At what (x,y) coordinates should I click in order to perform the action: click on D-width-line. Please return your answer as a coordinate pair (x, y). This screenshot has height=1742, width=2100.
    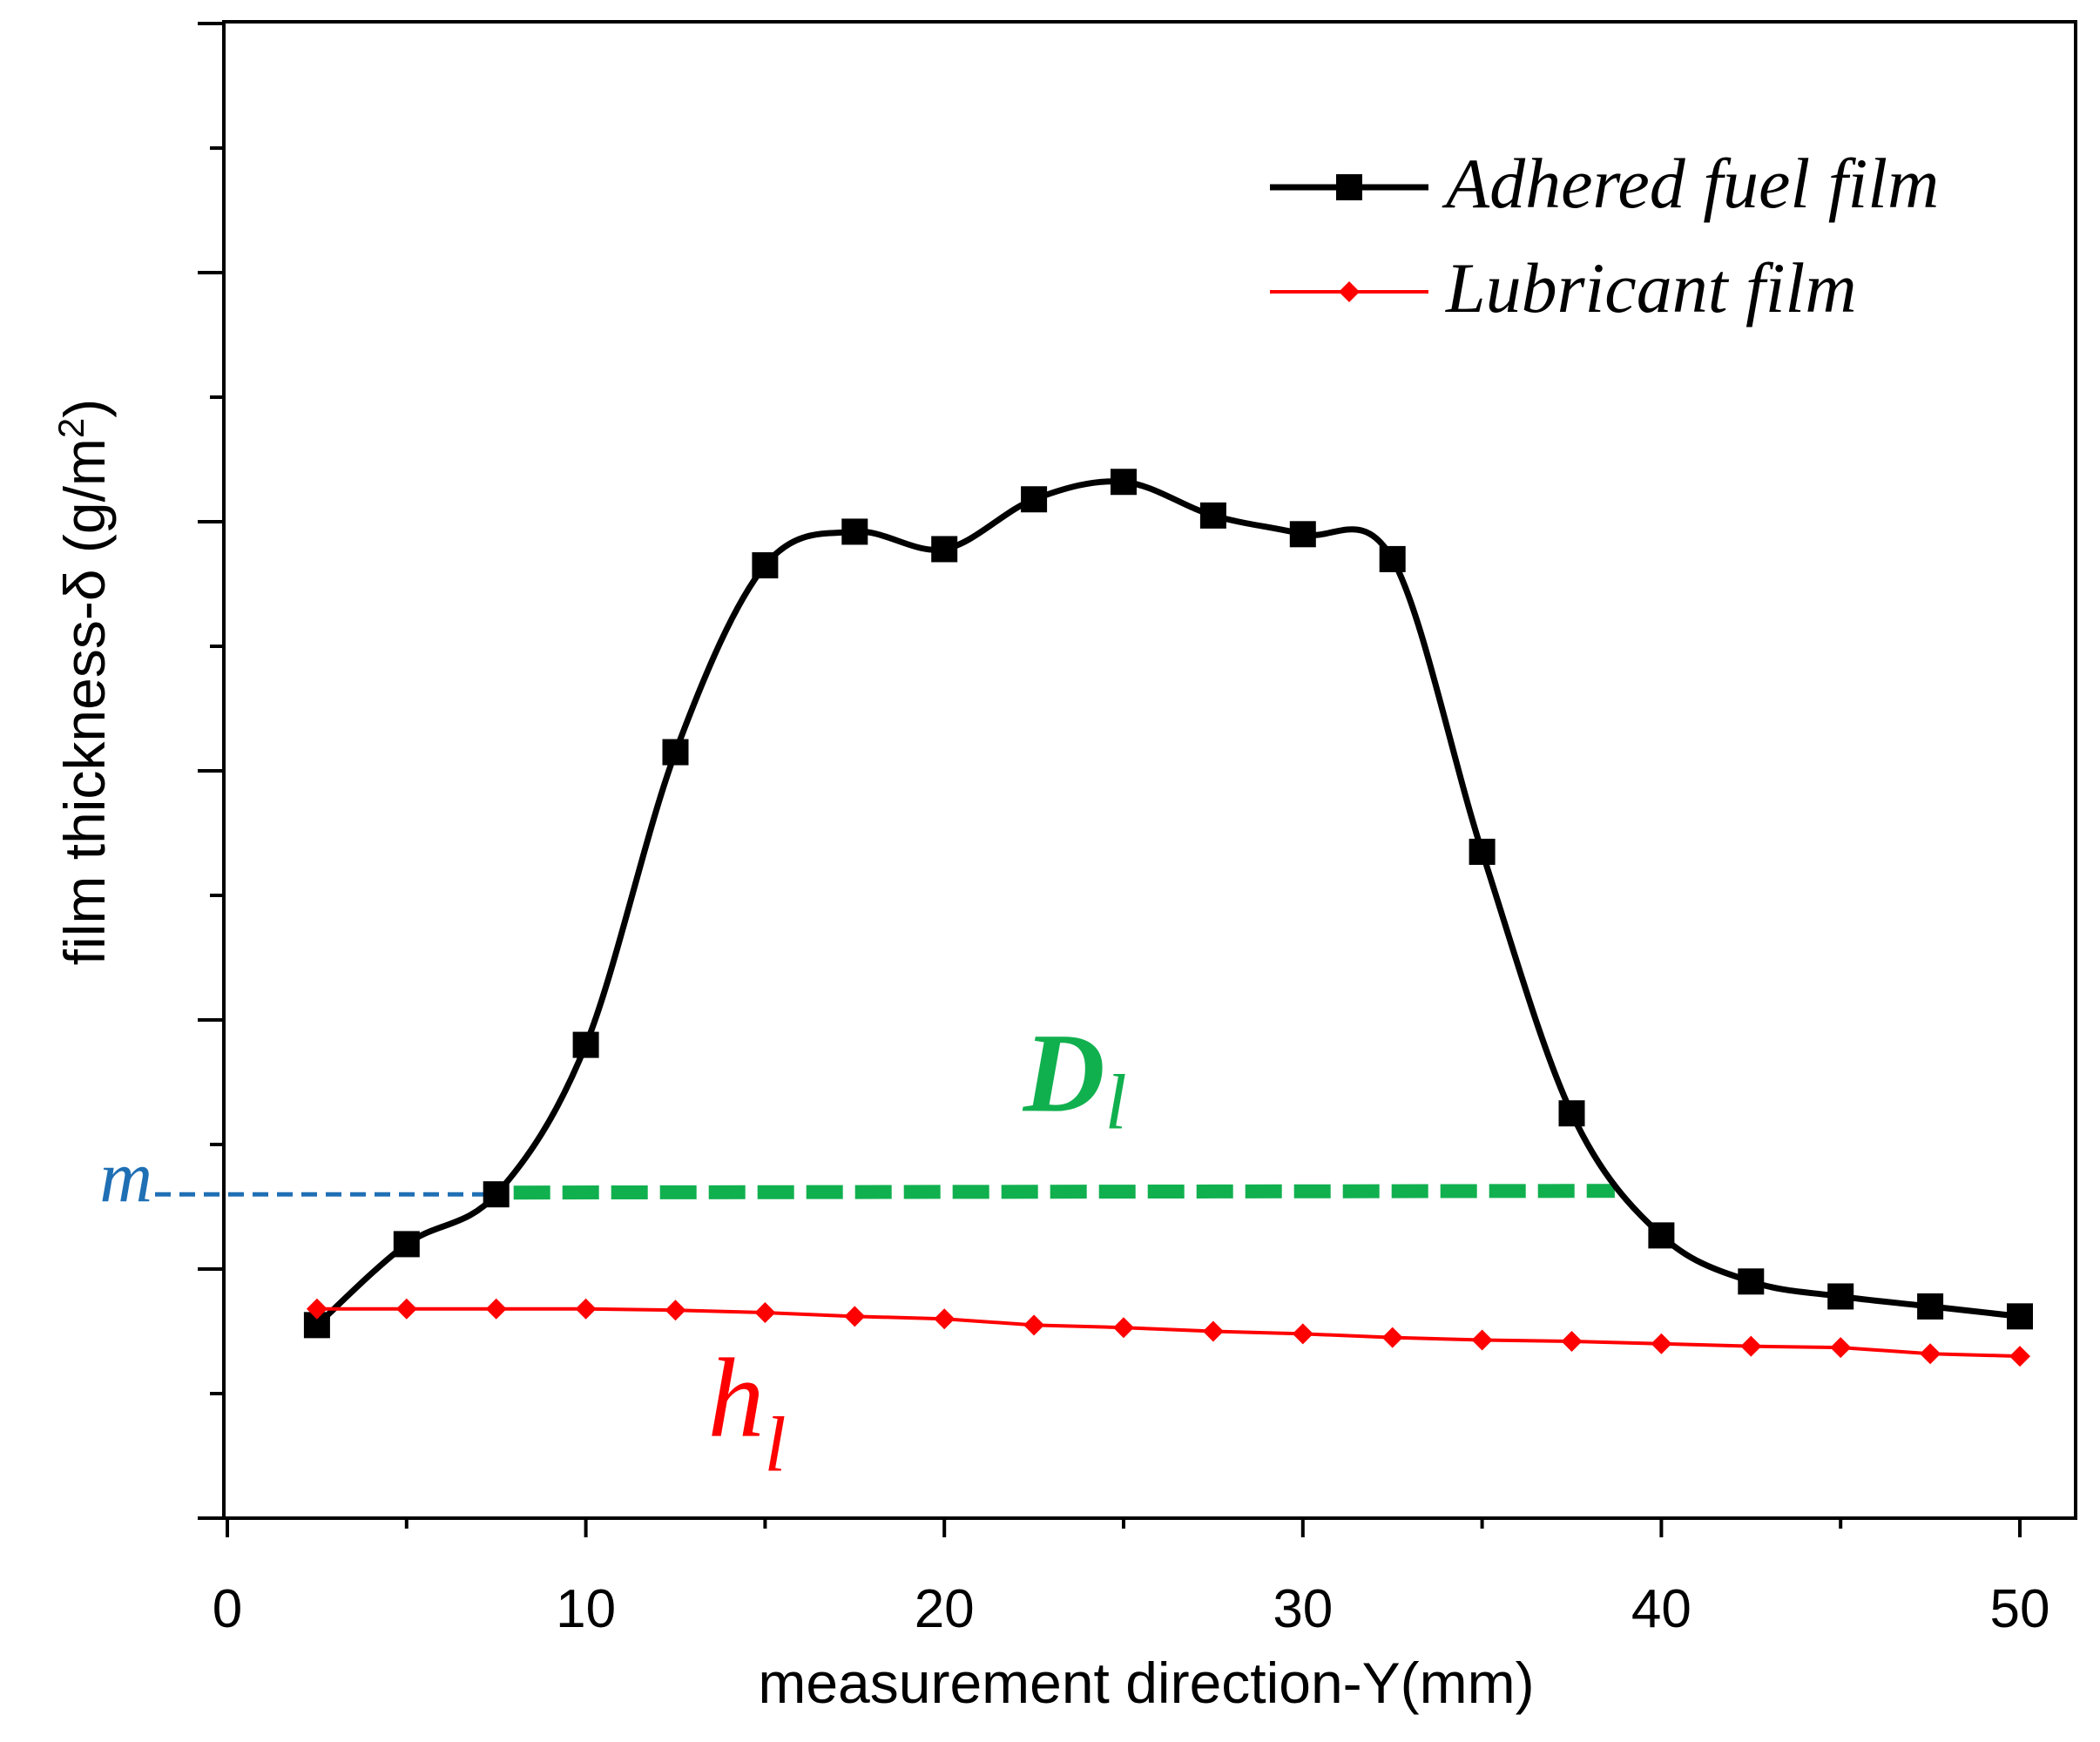
    Looking at the image, I should click on (1064, 1192).